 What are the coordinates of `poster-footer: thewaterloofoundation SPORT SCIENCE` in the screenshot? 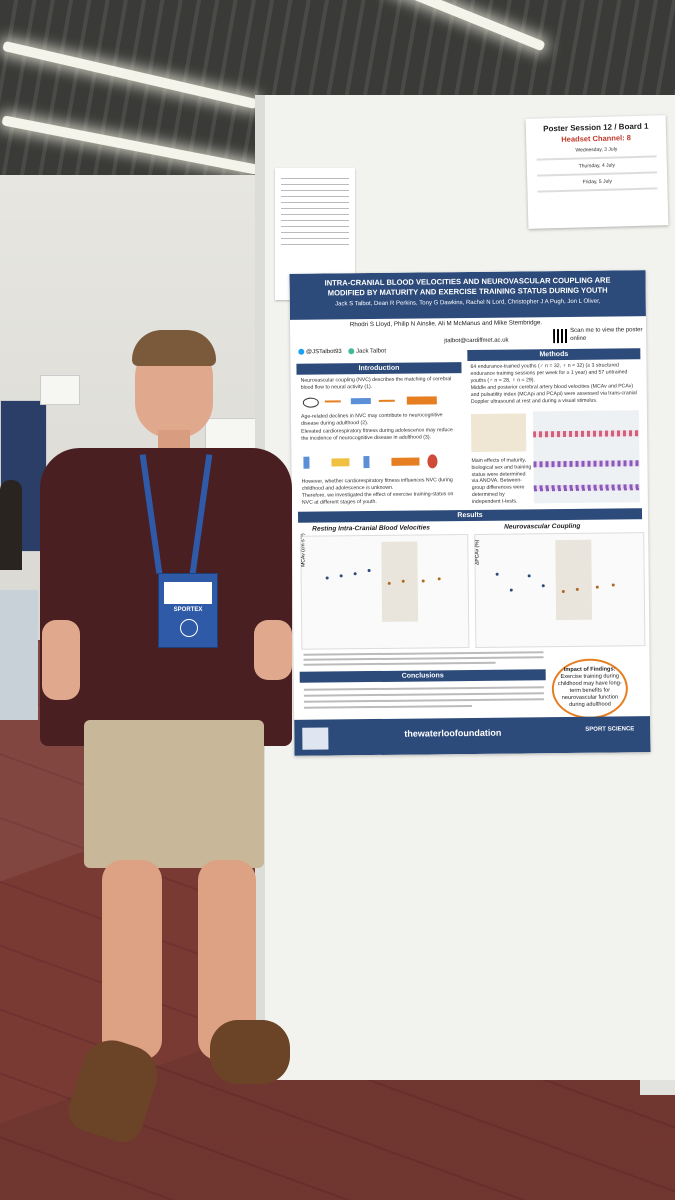 It's located at (472, 736).